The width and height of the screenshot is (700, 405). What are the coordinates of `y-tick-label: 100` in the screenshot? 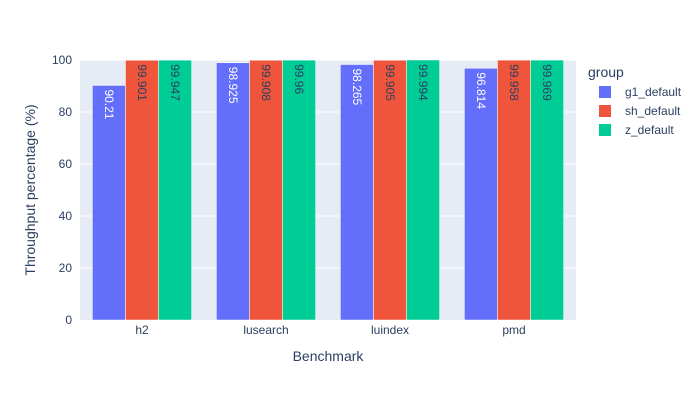 It's located at (62, 60).